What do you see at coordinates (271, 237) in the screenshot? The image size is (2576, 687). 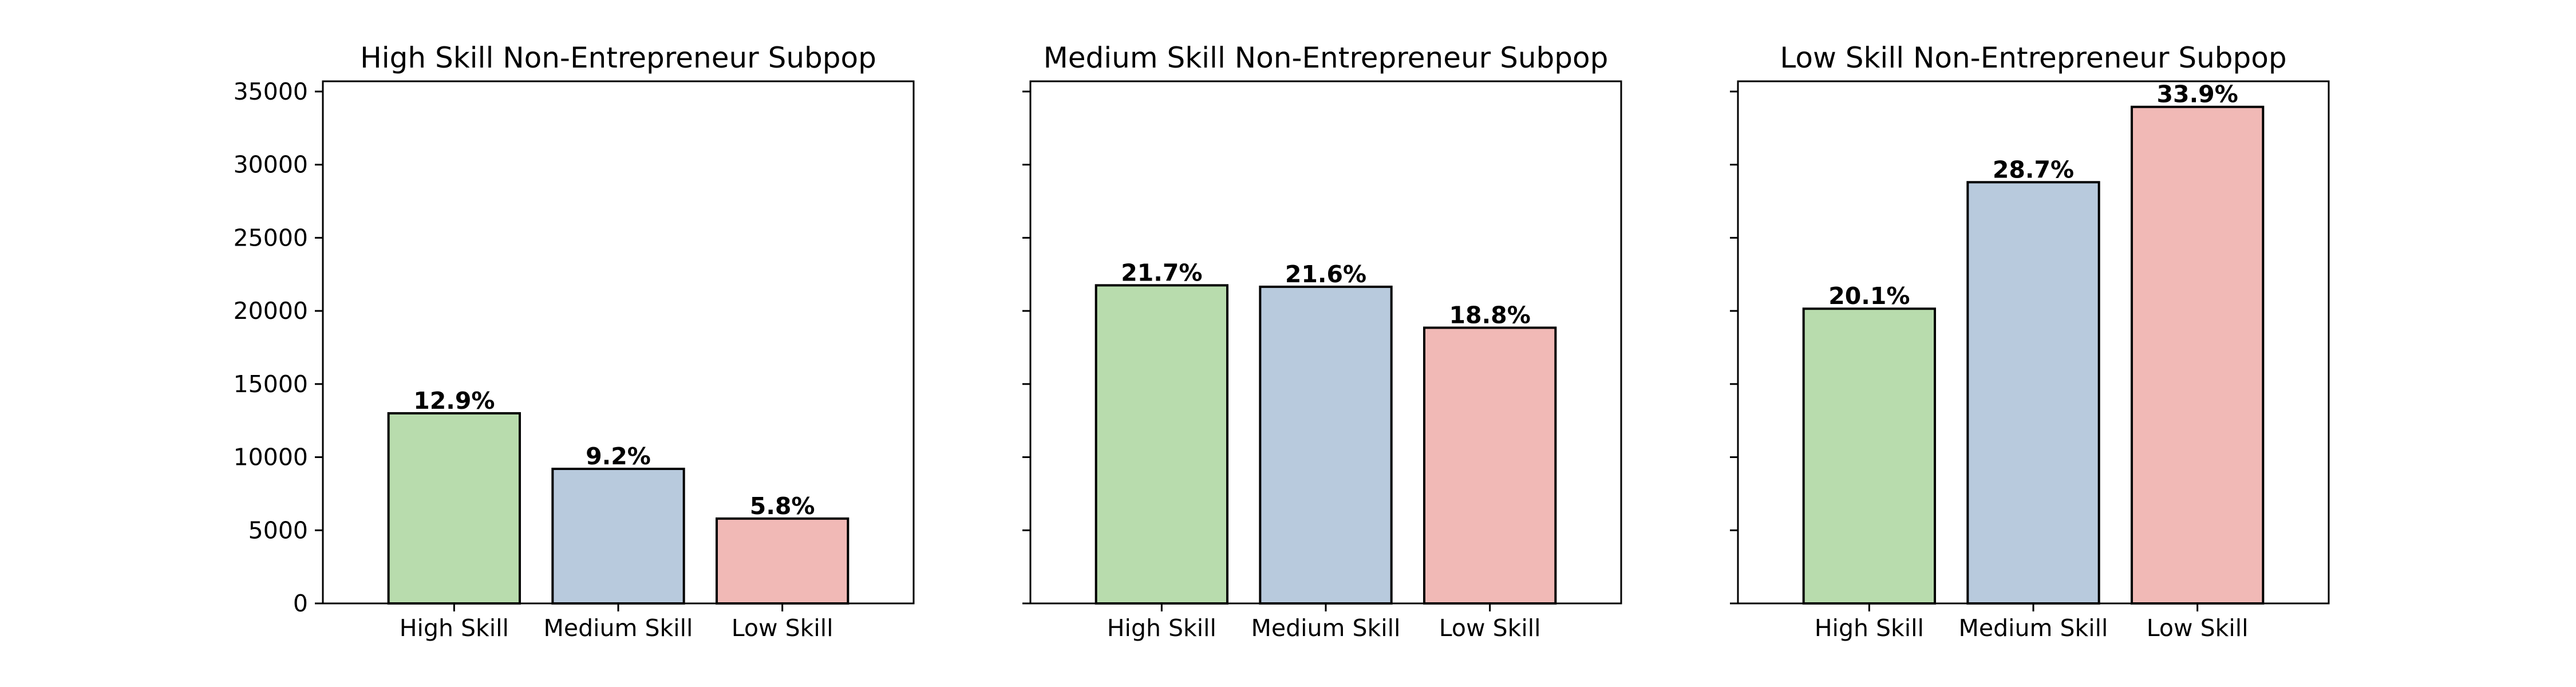 I see `y-tick-label: 25000` at bounding box center [271, 237].